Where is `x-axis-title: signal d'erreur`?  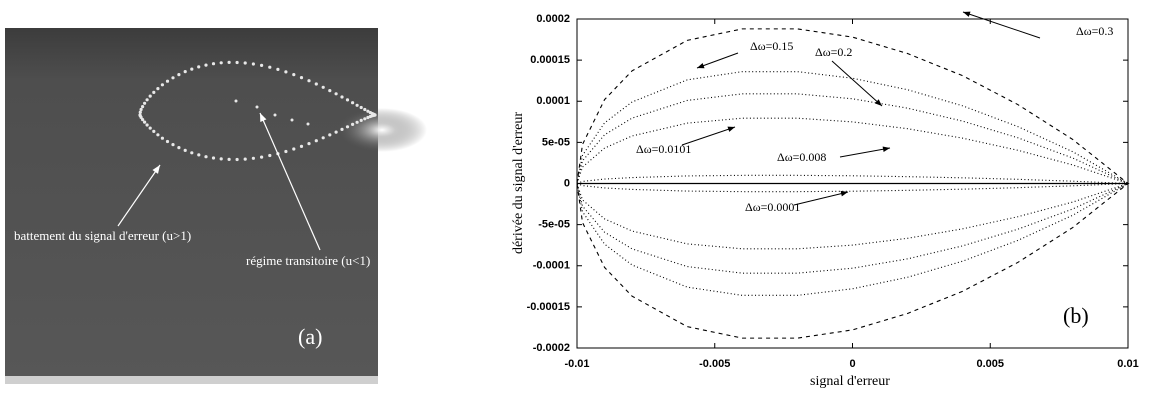
x-axis-title: signal d'erreur is located at coordinates (850, 381).